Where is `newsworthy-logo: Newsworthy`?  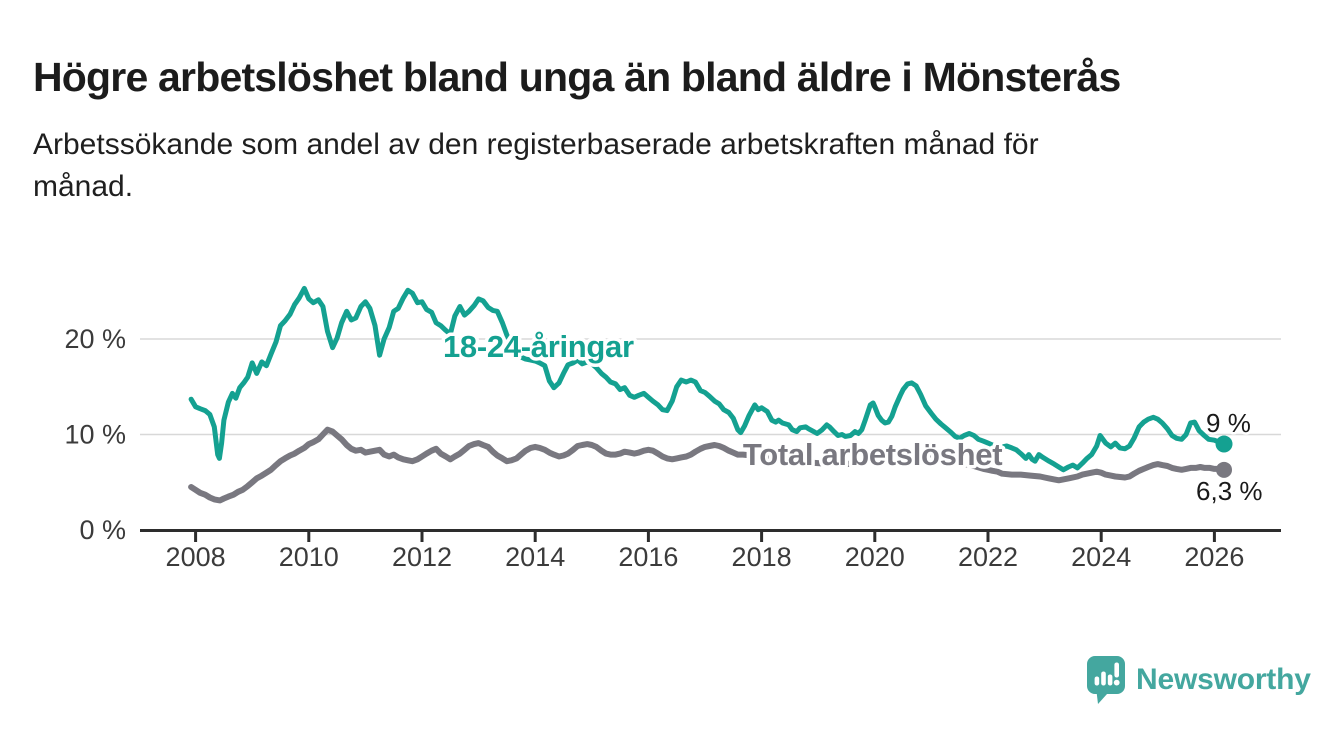
newsworthy-logo: Newsworthy is located at coordinates (1198, 680).